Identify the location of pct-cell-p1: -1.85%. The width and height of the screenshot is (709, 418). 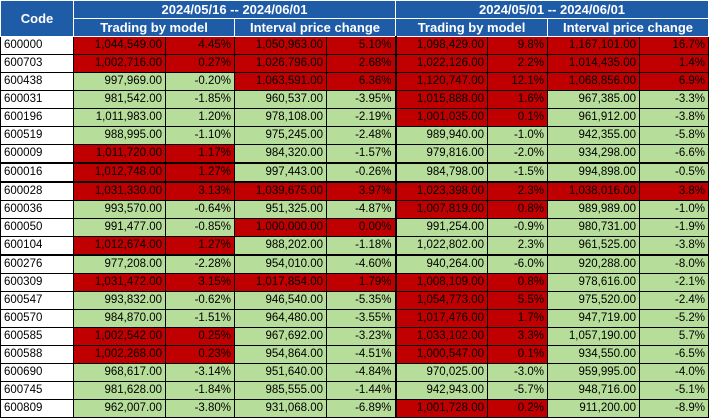
(200, 99).